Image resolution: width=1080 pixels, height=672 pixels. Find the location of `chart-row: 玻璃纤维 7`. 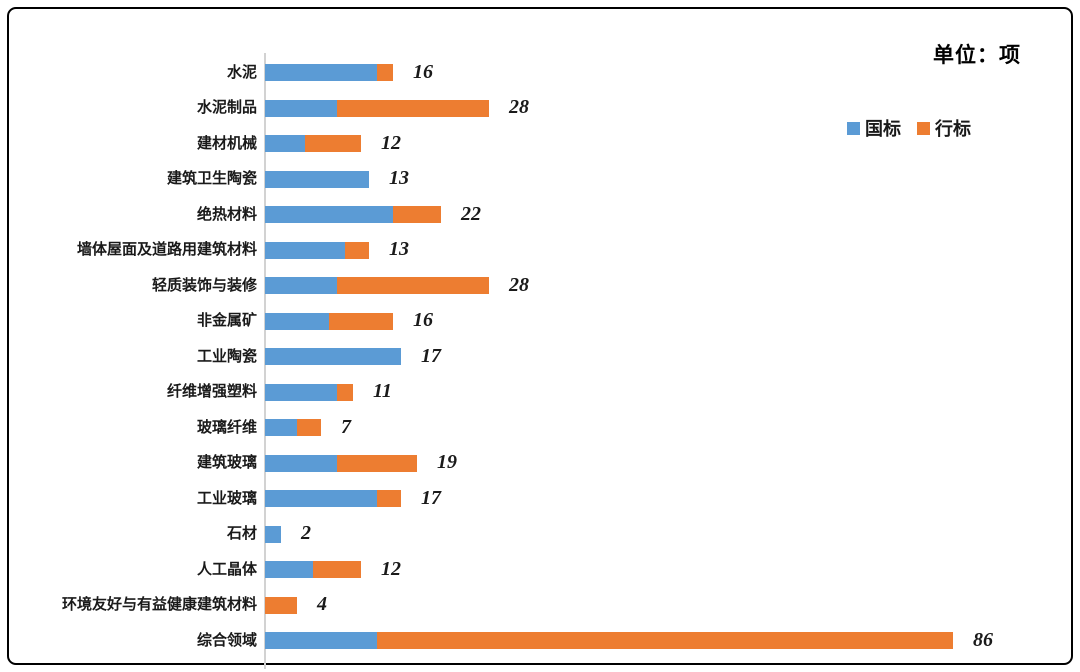

chart-row: 玻璃纤维 7 is located at coordinates (540, 428).